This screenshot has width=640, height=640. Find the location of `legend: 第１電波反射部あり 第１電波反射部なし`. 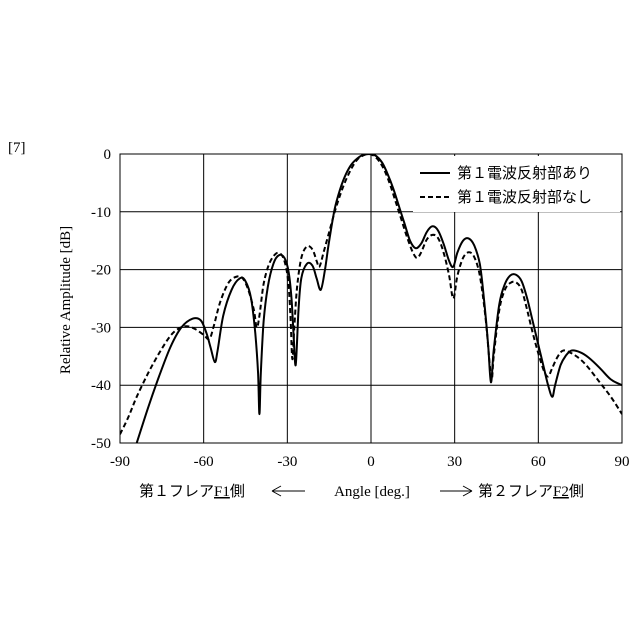

legend: 第１電波反射部あり 第１電波反射部なし is located at coordinates (516, 184).